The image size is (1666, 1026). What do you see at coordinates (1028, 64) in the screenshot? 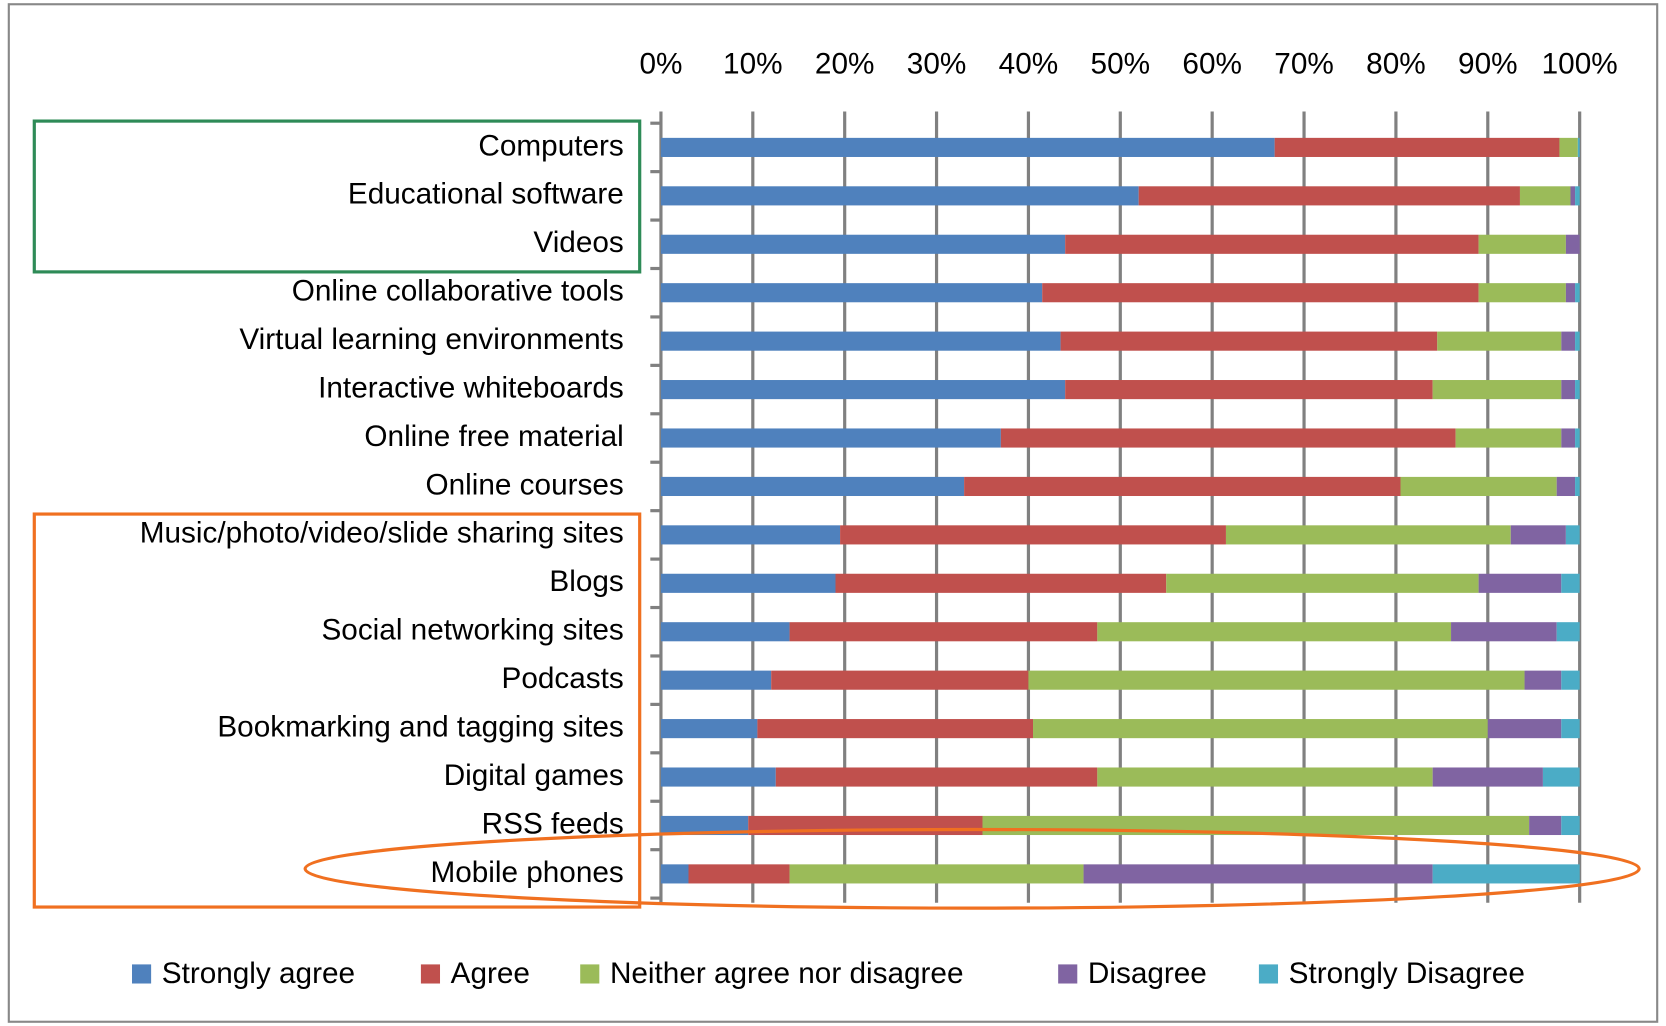
I see `x-tick-label: 40%` at bounding box center [1028, 64].